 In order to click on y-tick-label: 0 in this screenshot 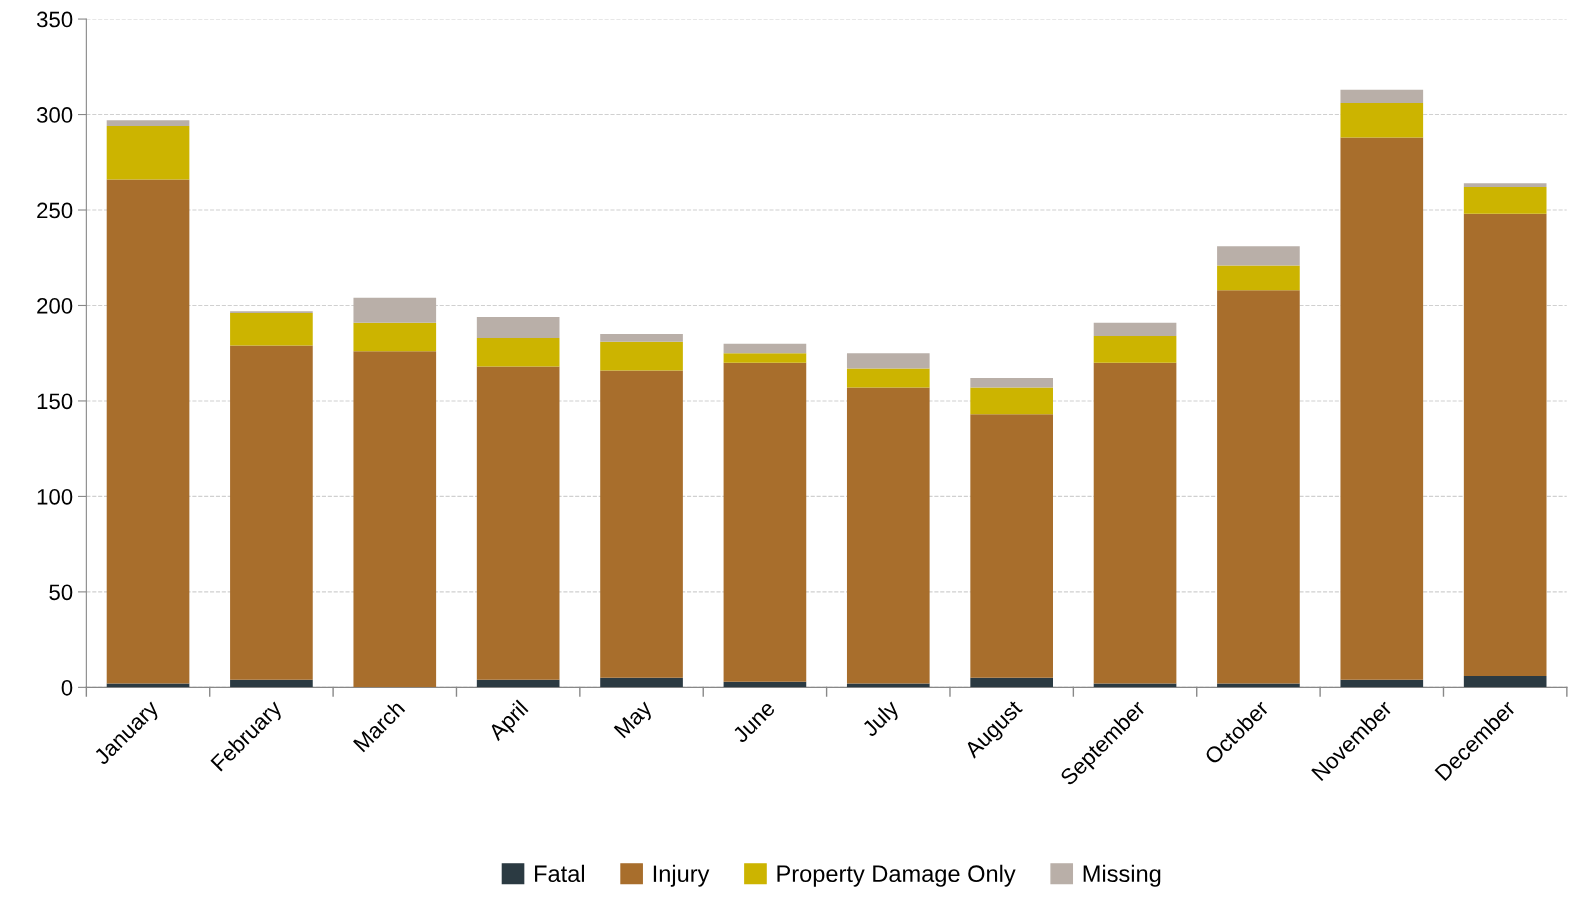, I will do `click(67, 687)`.